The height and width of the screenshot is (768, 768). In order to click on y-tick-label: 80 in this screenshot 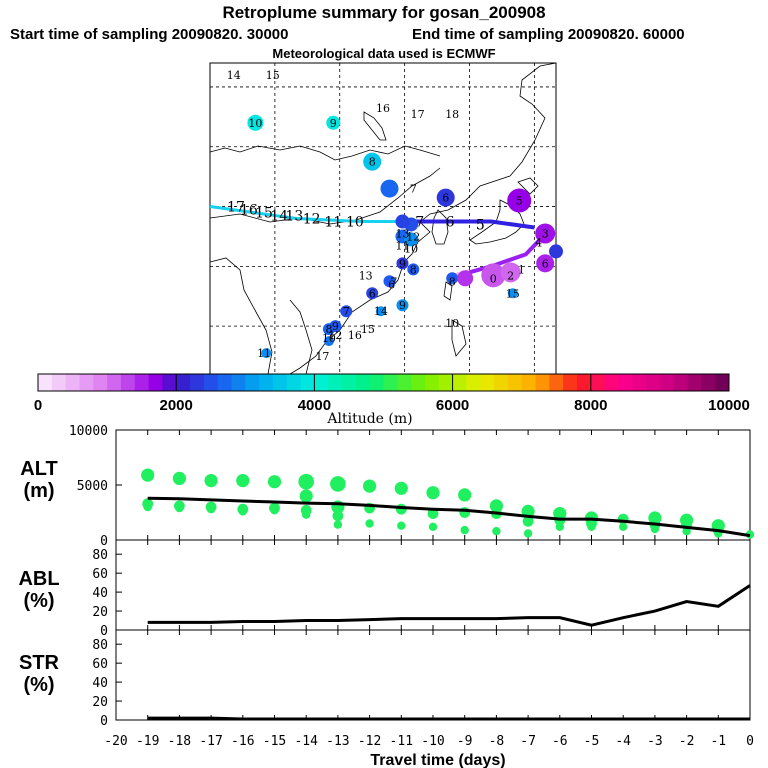, I will do `click(100, 645)`.